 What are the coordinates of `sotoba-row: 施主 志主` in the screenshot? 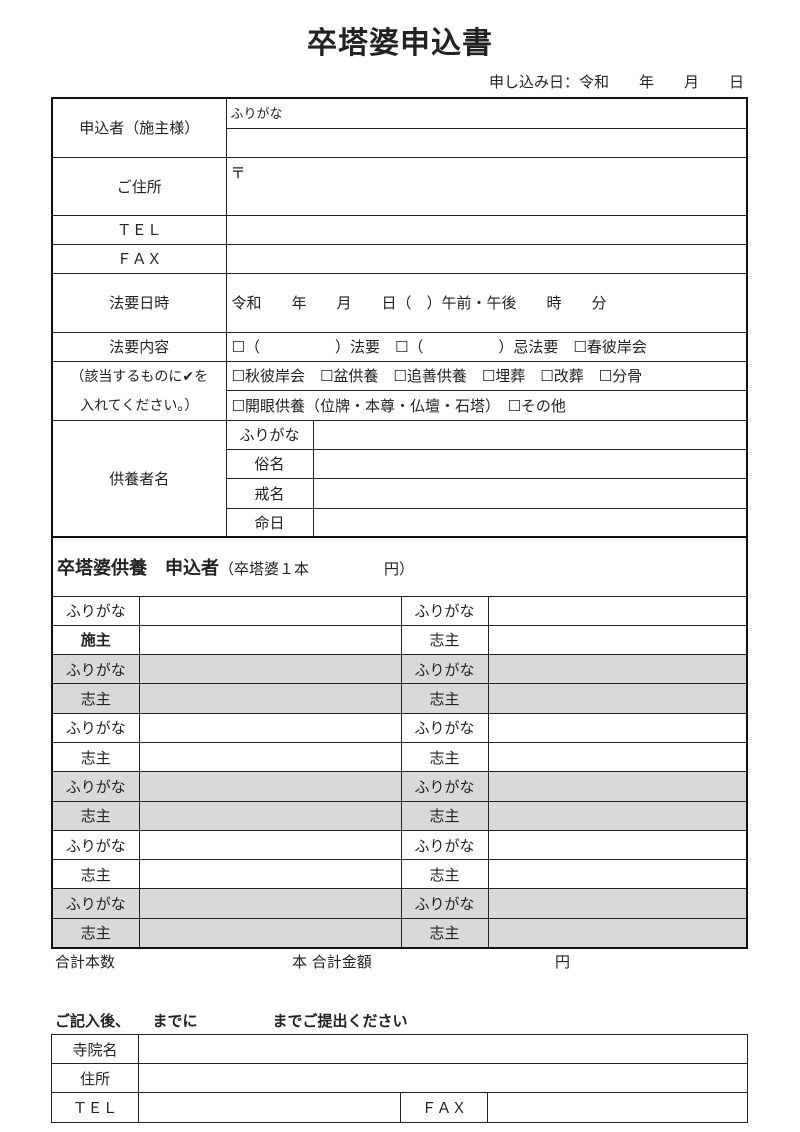 It's located at (399, 640).